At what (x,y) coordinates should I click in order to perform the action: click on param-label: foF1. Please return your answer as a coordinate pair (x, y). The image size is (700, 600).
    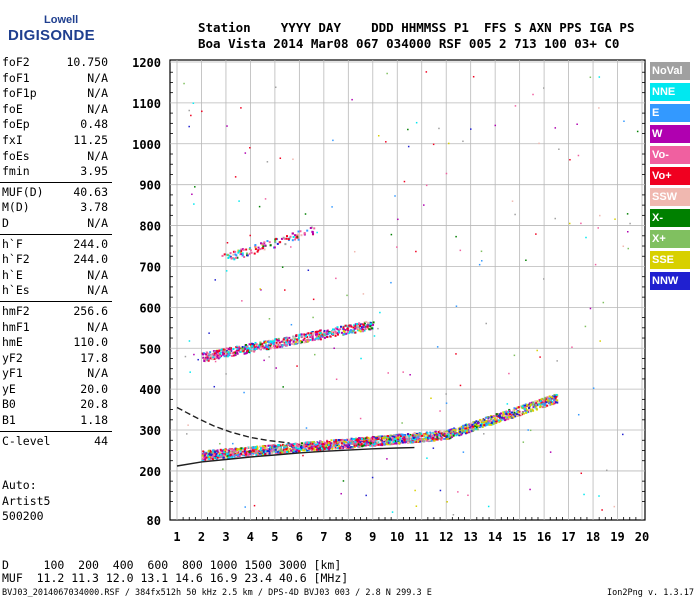
    Looking at the image, I should click on (16, 77).